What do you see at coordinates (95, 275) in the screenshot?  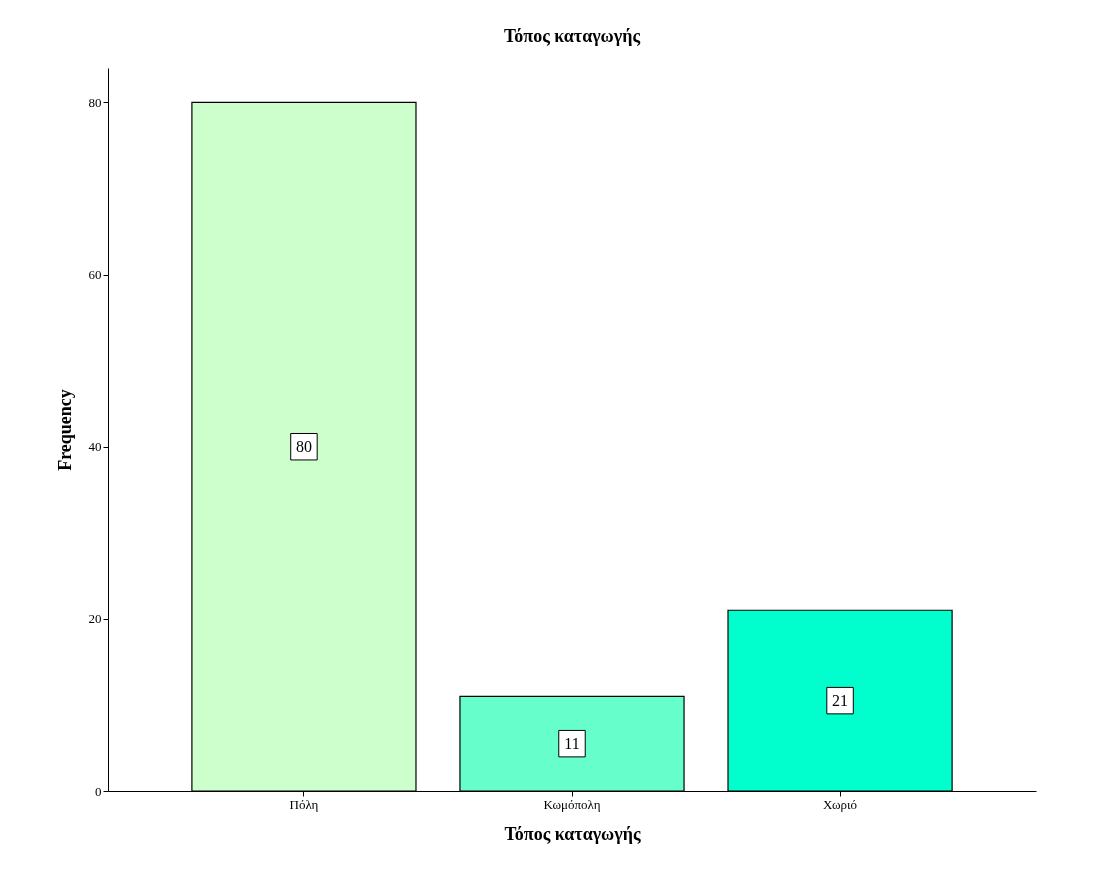 I see `y-tick-label: 60` at bounding box center [95, 275].